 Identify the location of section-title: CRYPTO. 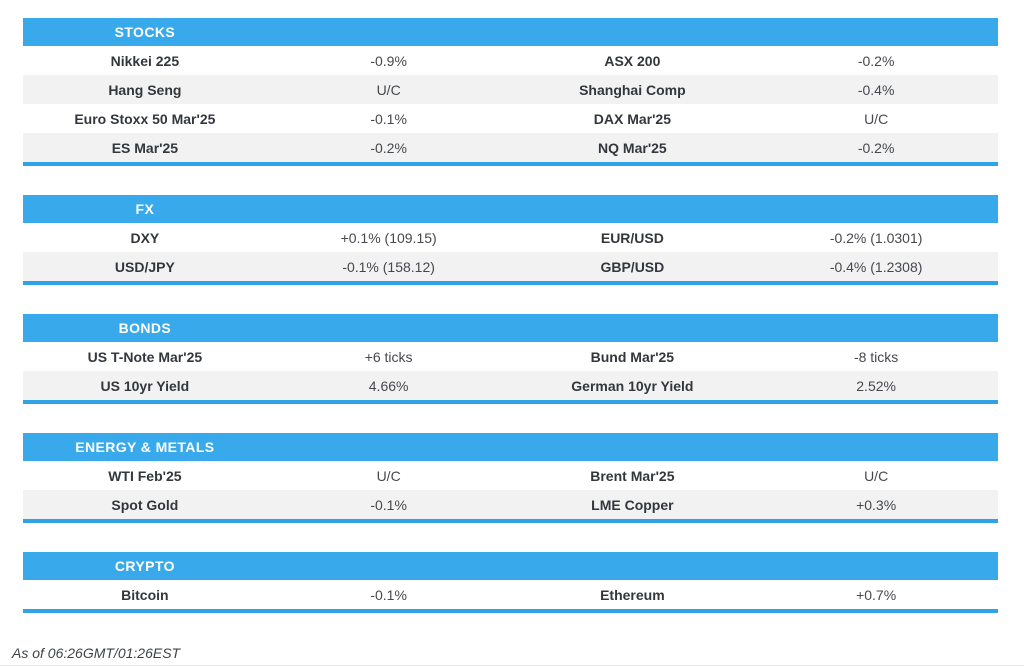
(144, 566).